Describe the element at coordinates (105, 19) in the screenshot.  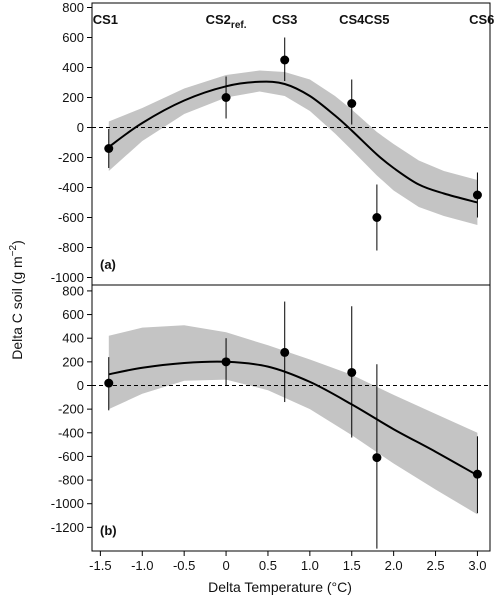
I see `site-label: CS1` at that location.